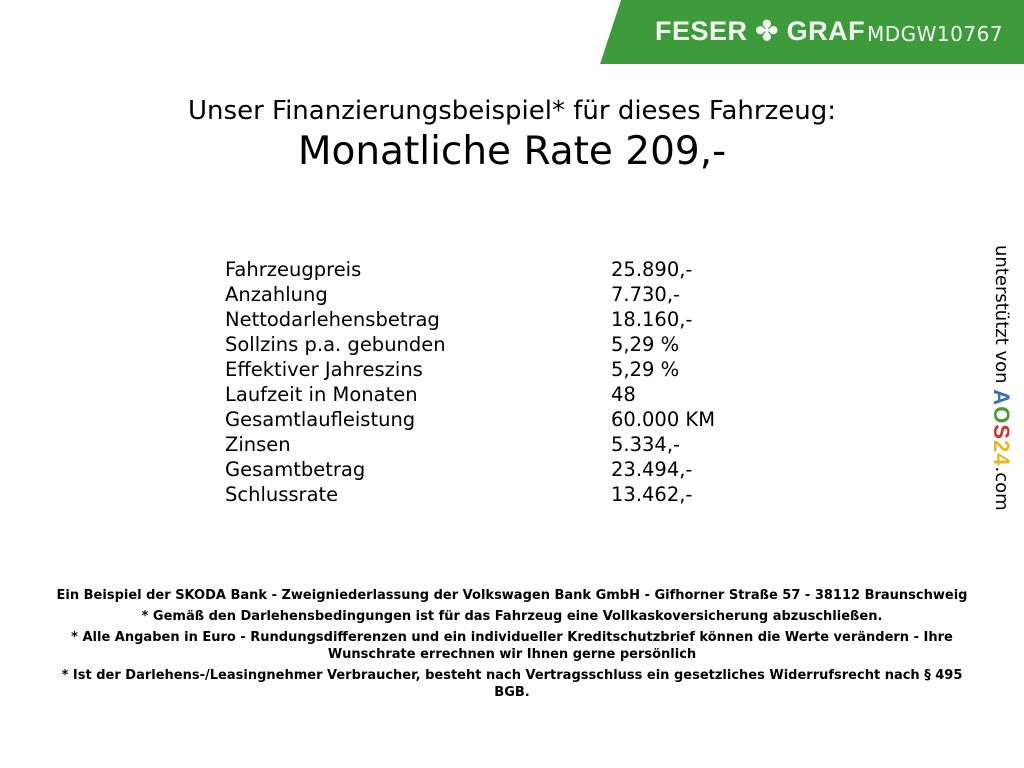 The image size is (1024, 768). I want to click on table-row: Schlussrate 13.462,-, so click(458, 494).